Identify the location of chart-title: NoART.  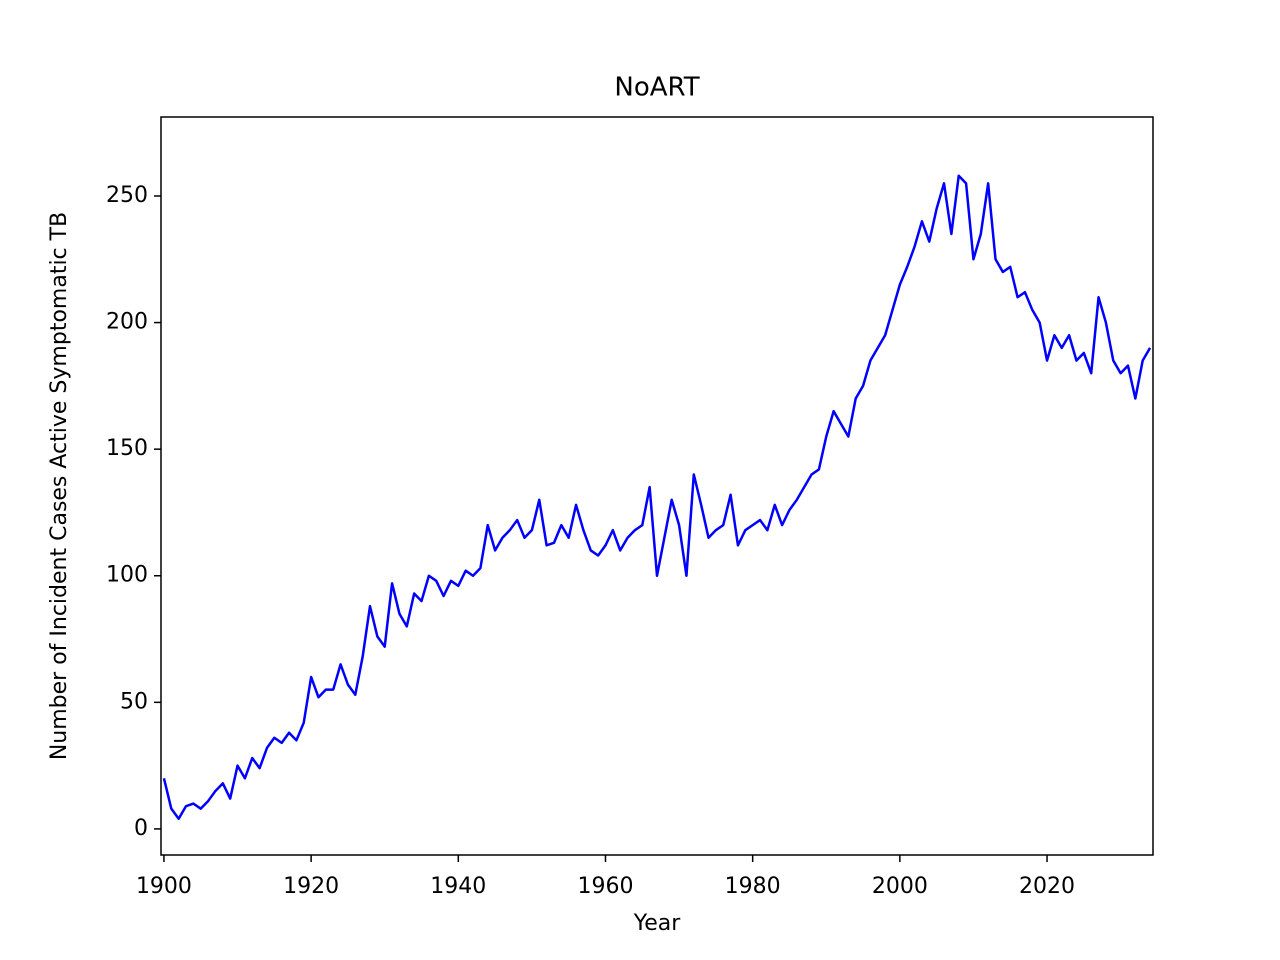
(656, 88).